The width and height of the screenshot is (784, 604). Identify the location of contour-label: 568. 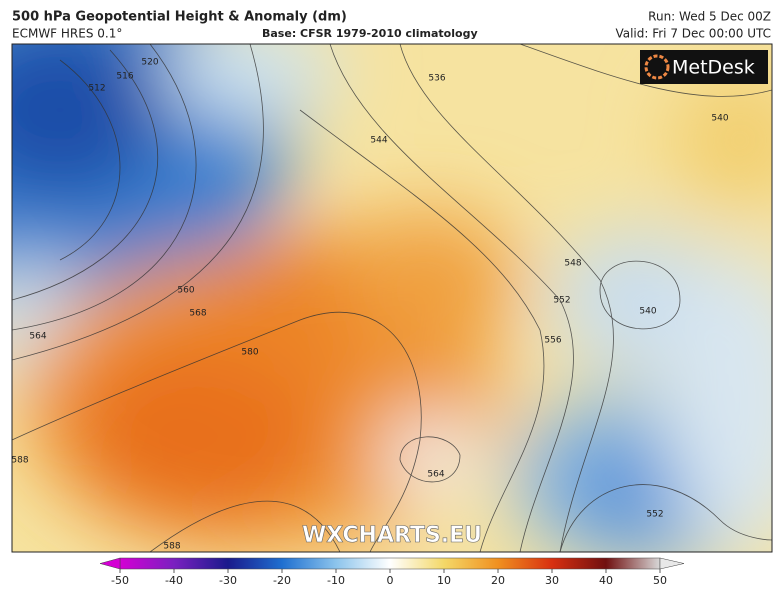
(197, 314).